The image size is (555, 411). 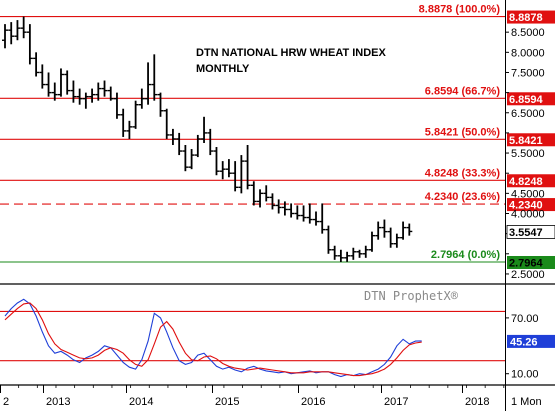 I want to click on year-label: 2016, so click(x=313, y=402).